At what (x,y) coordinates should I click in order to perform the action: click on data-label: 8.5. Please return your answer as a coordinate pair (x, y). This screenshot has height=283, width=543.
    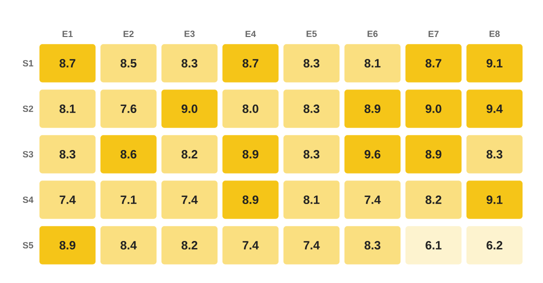
    Looking at the image, I should click on (128, 63).